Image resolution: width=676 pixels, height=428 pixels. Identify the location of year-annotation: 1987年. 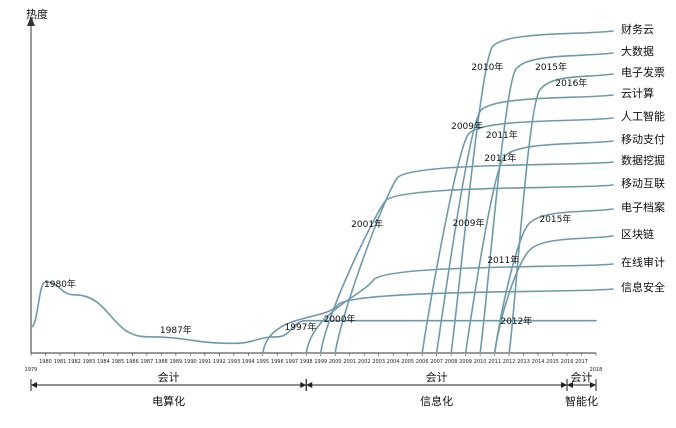
(176, 330).